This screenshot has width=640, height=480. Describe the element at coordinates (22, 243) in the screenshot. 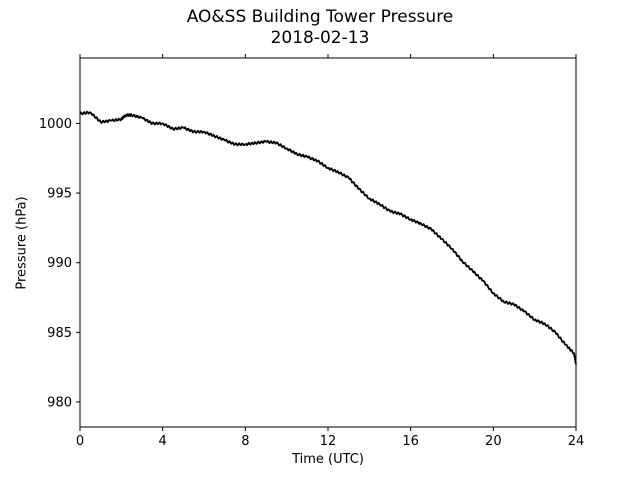

I see `y-axis-label: Pressure (hPa)` at that location.